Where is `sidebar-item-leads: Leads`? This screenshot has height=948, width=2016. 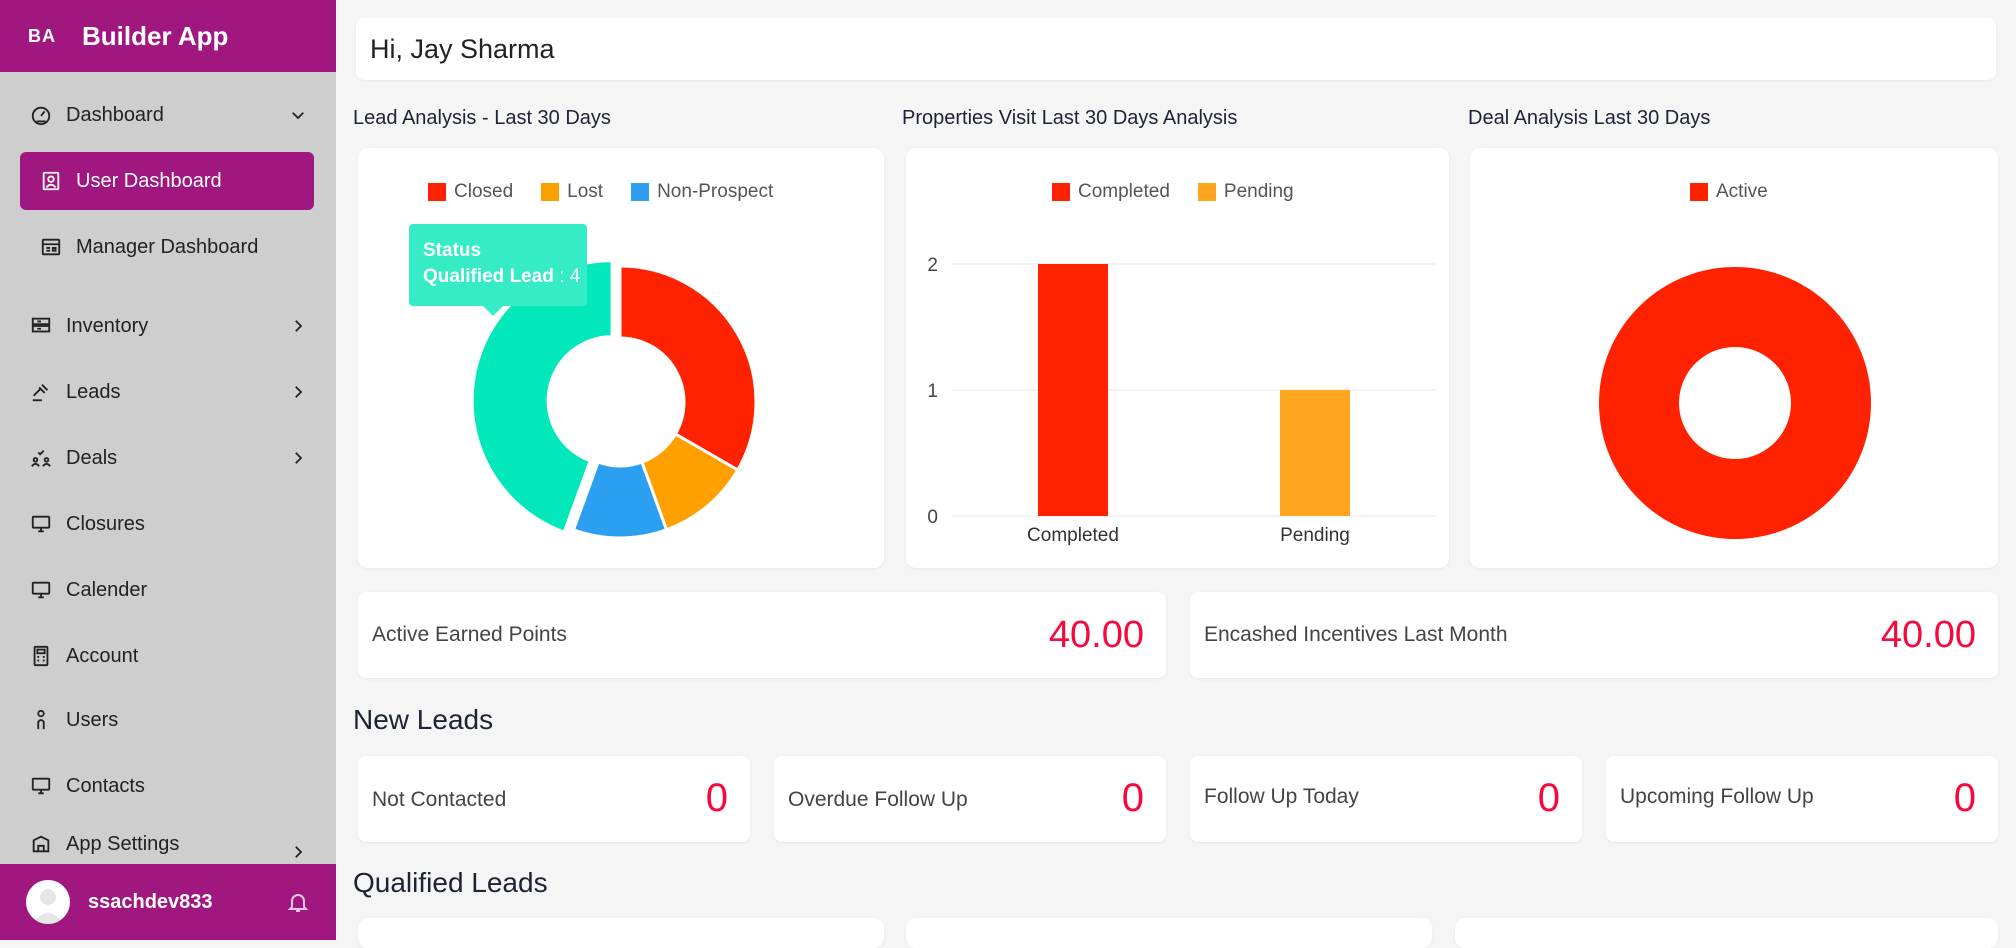 sidebar-item-leads: Leads is located at coordinates (168, 392).